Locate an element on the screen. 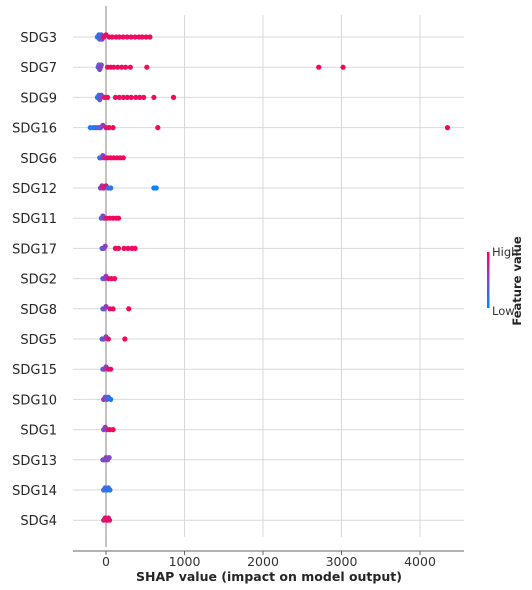  feature-label: SDG9 is located at coordinates (38, 98).